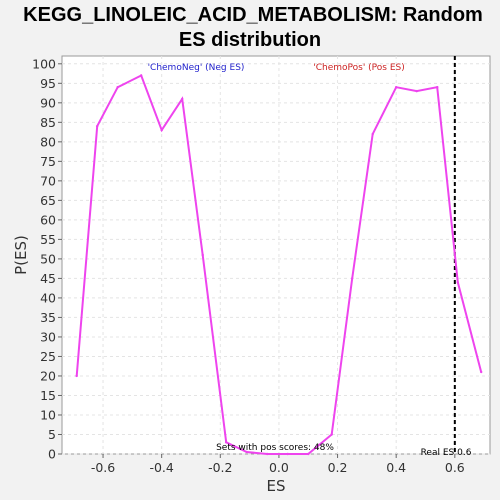 The height and width of the screenshot is (500, 500). I want to click on y-tick-label: 0, so click(52, 454).